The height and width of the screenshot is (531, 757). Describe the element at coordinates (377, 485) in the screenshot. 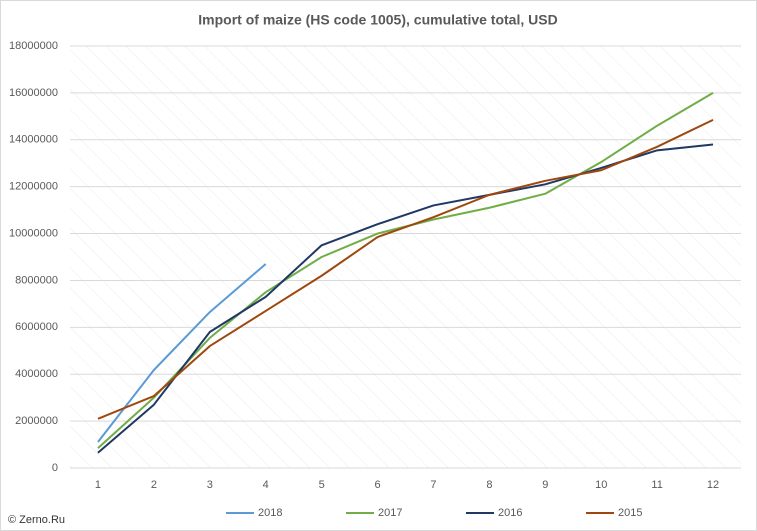

I see `x-tick-label: 6` at that location.